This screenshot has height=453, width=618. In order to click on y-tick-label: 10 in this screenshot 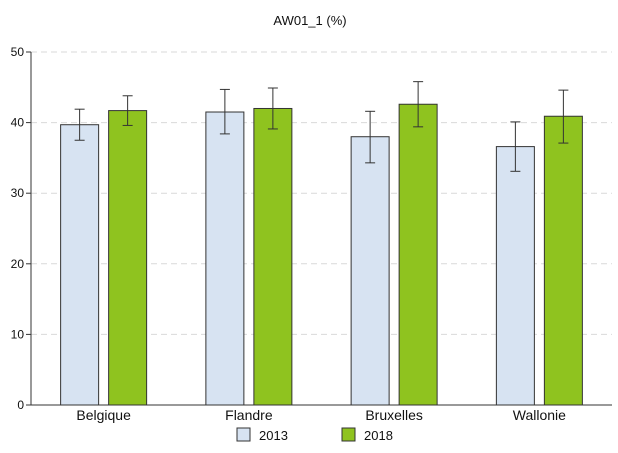, I will do `click(18, 334)`.